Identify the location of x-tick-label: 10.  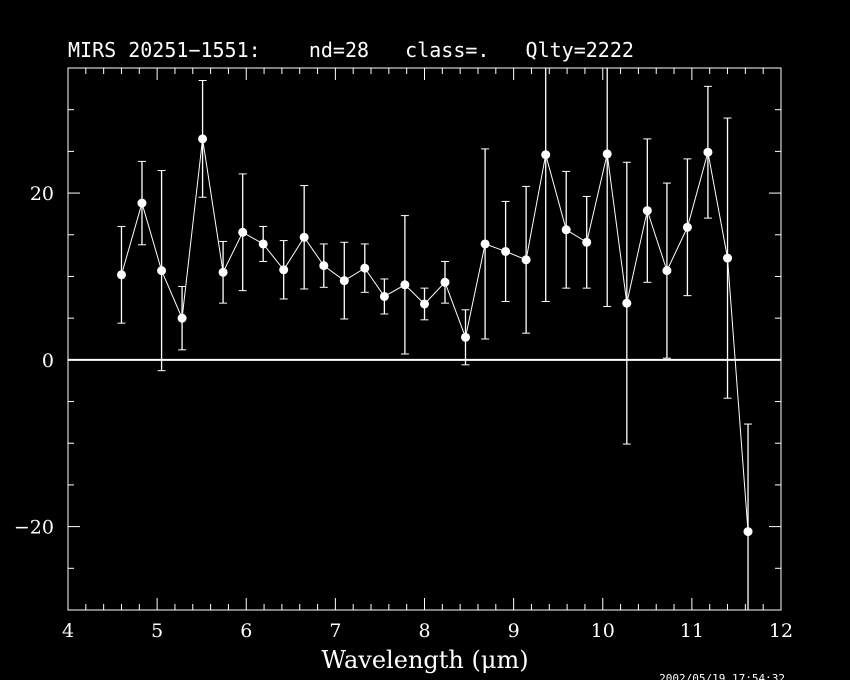
(603, 631).